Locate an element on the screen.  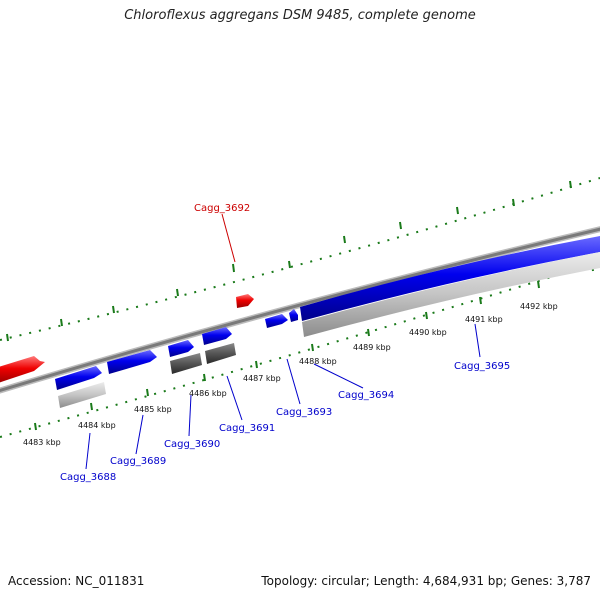
kbp-label: 4492 kbp is located at coordinates (539, 306).